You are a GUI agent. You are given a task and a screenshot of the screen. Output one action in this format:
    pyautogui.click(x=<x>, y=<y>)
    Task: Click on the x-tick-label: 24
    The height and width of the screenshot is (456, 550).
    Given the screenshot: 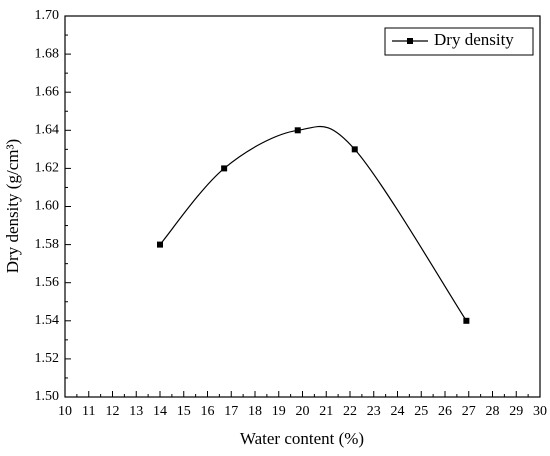 What is the action you would take?
    pyautogui.click(x=398, y=411)
    